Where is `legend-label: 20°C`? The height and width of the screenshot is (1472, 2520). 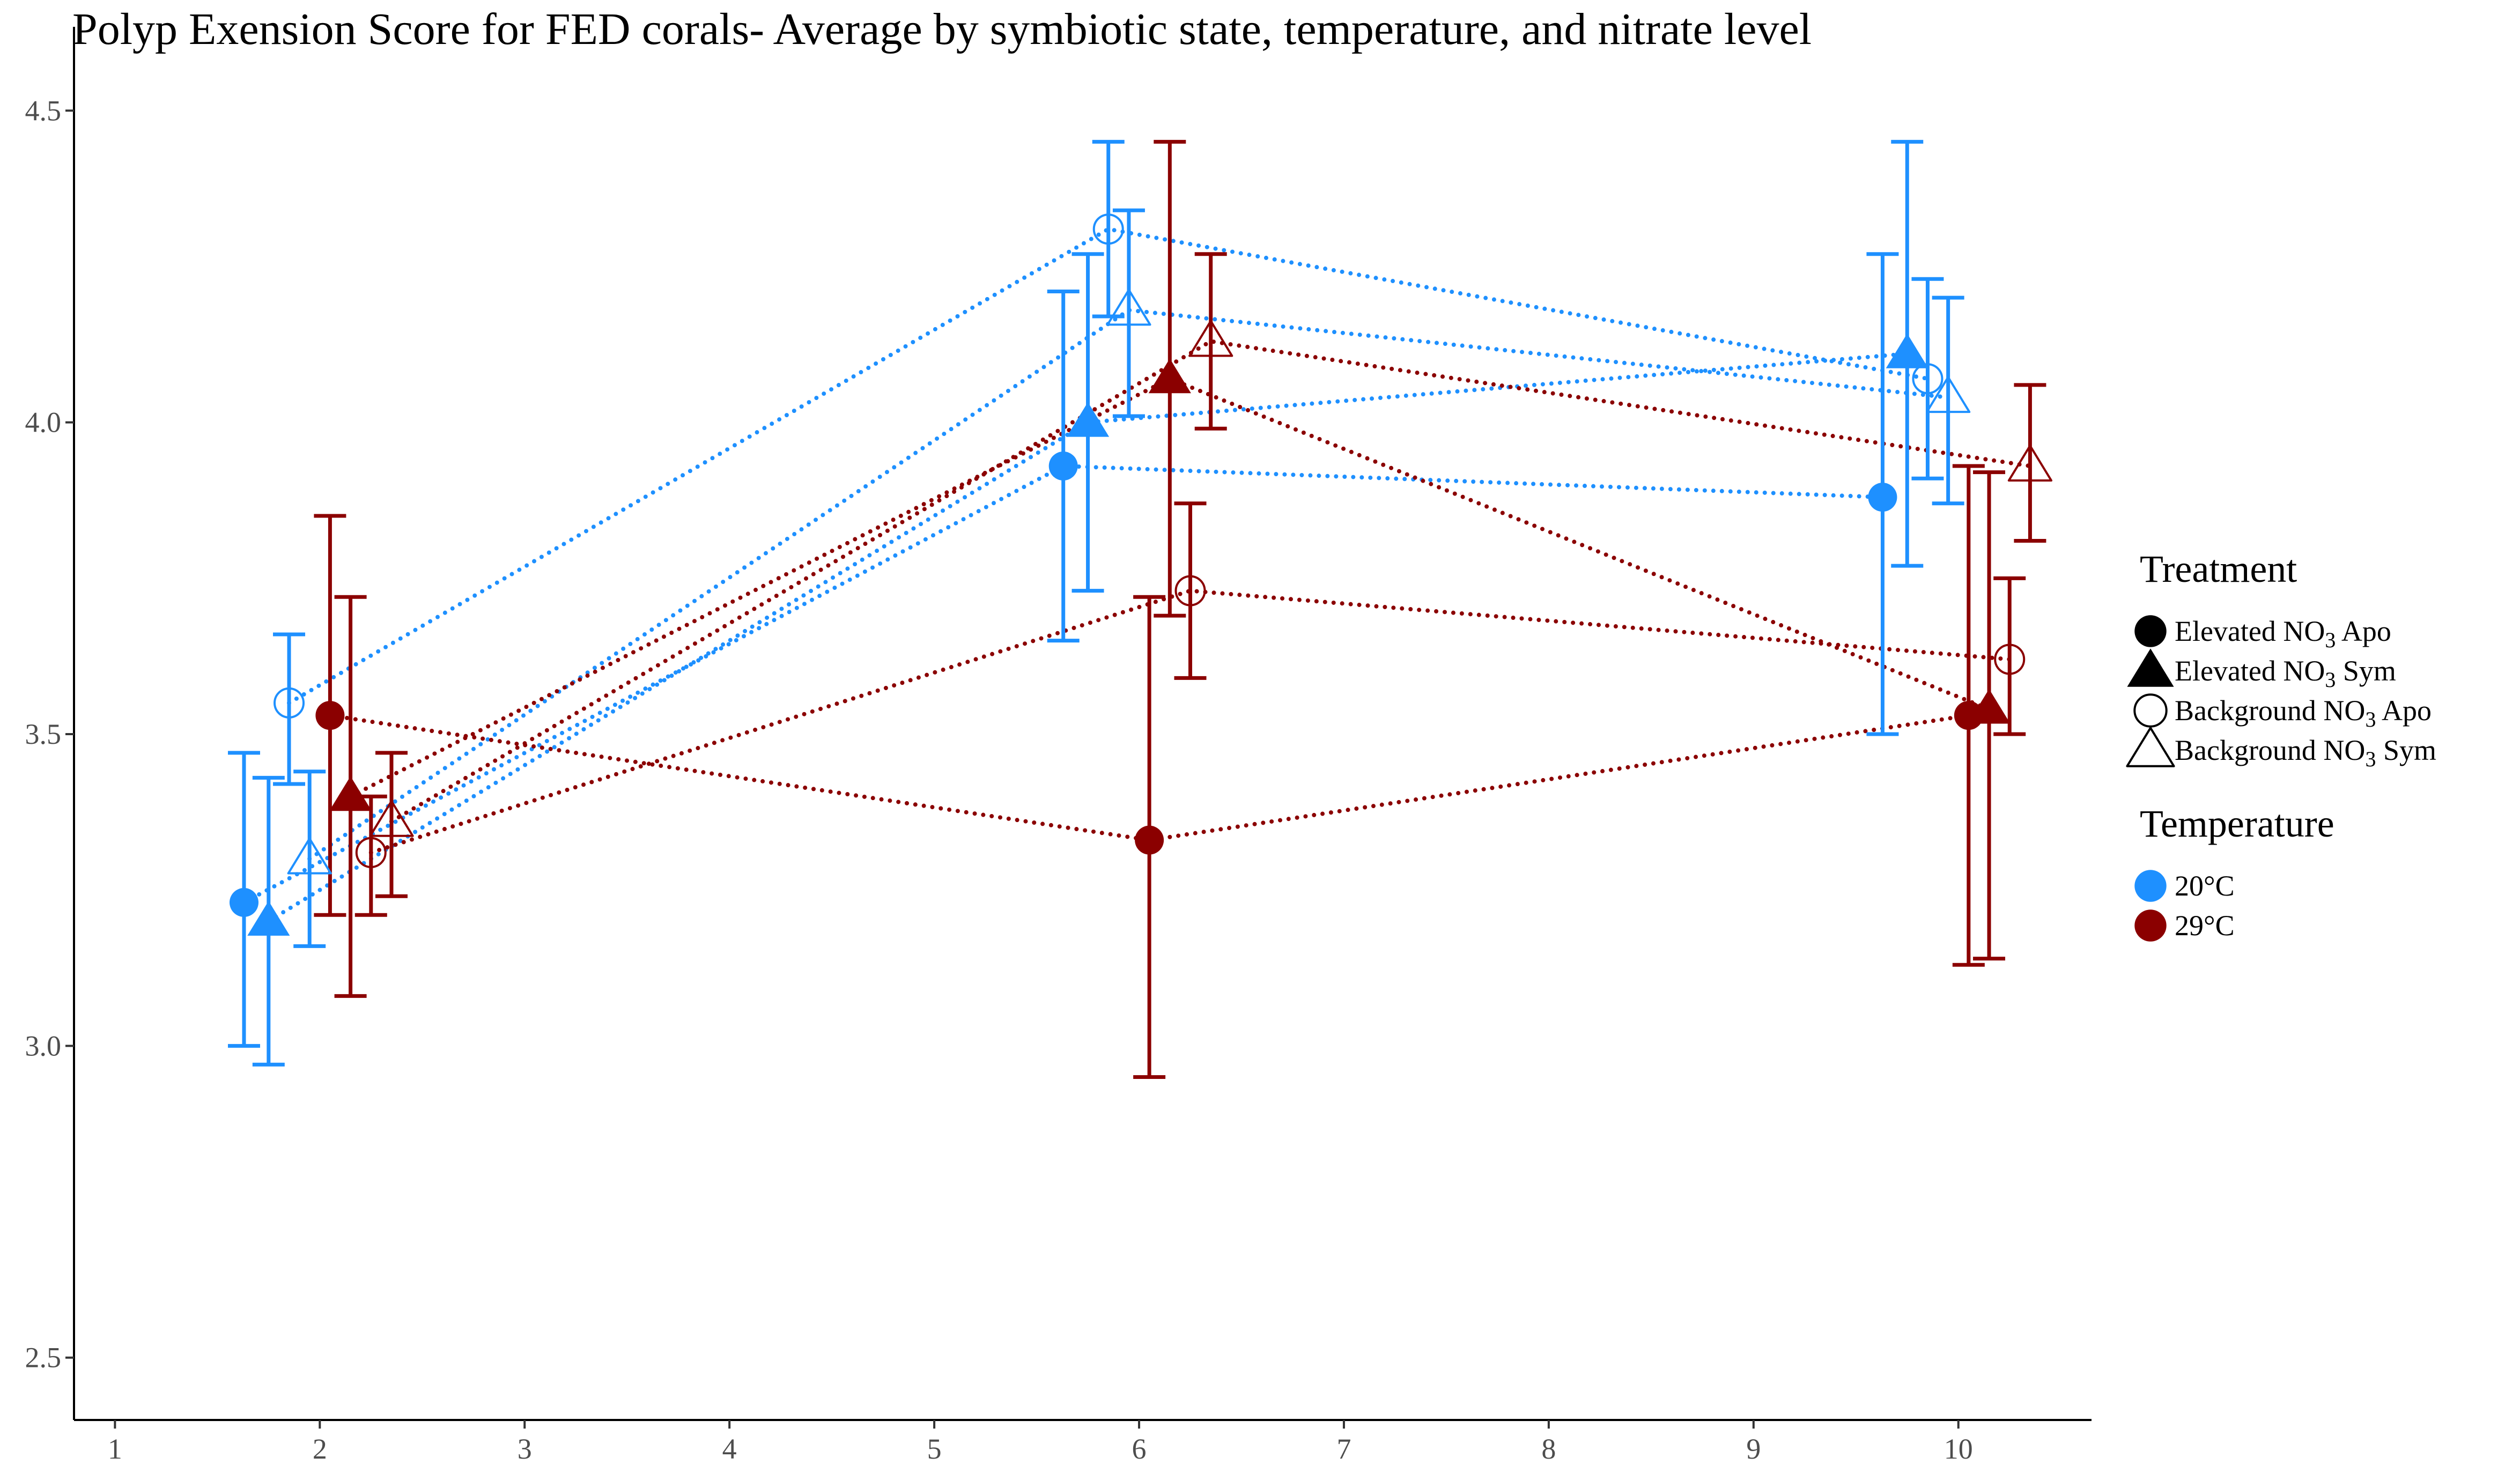
legend-label: 20°C is located at coordinates (2205, 886).